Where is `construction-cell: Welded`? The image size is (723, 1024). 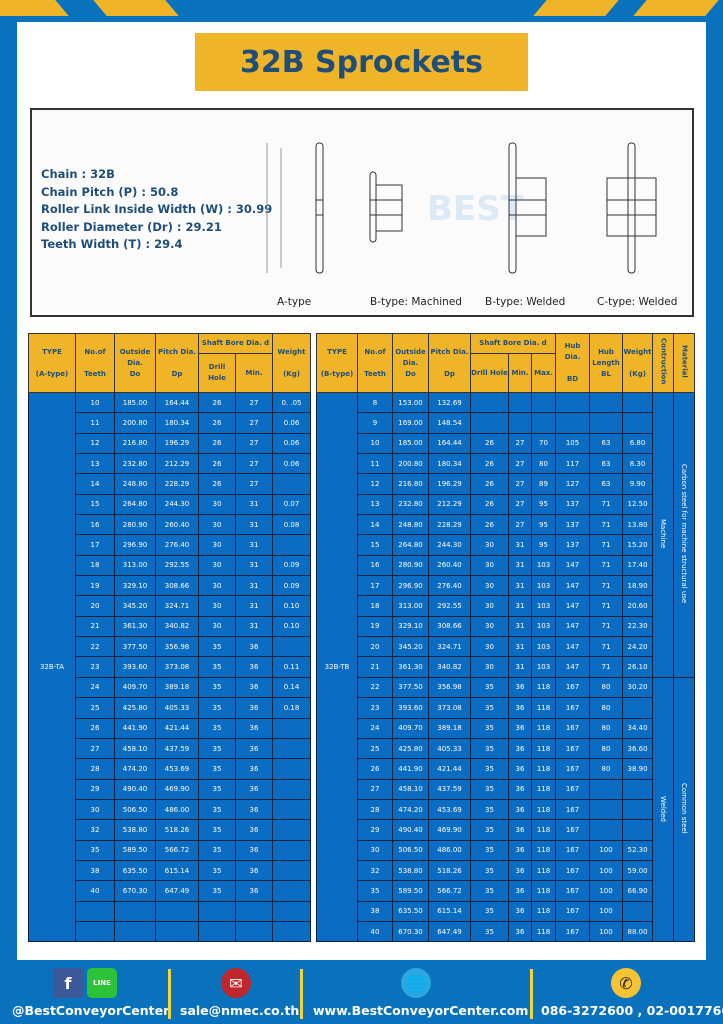 construction-cell: Welded is located at coordinates (663, 809).